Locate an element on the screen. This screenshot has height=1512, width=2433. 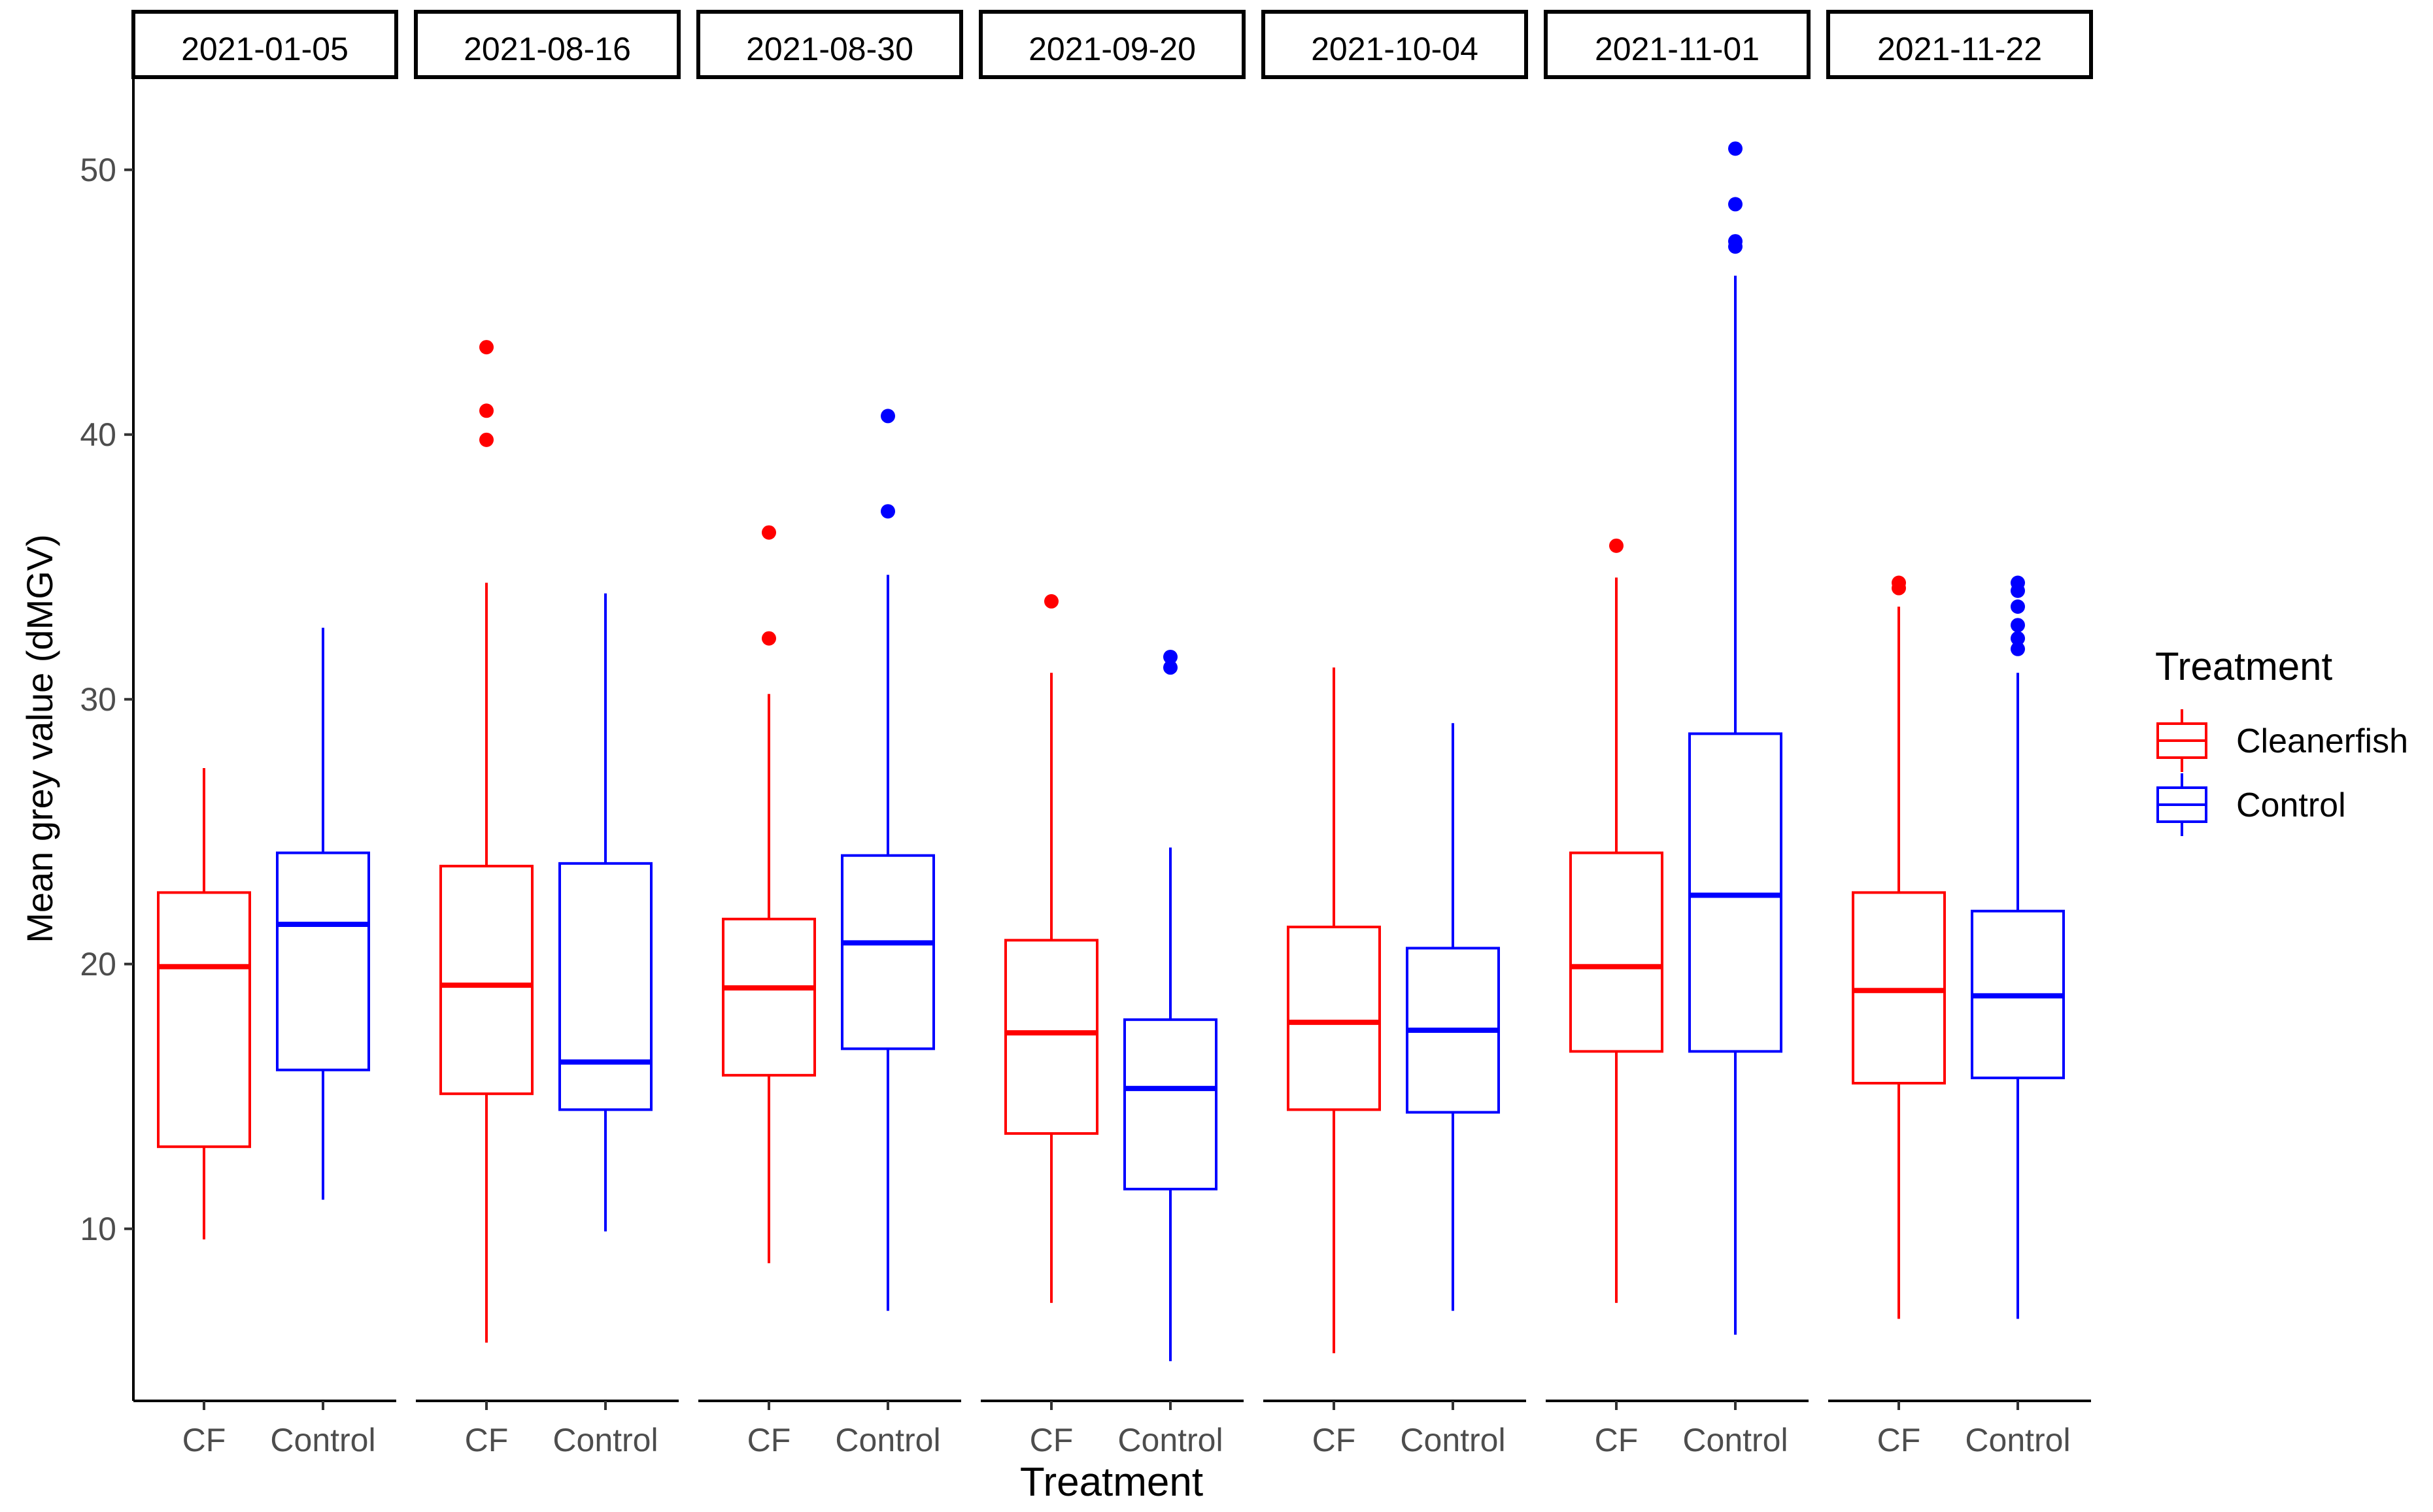
y-axis-title: Mean grey value (dMGV) is located at coordinates (40, 738).